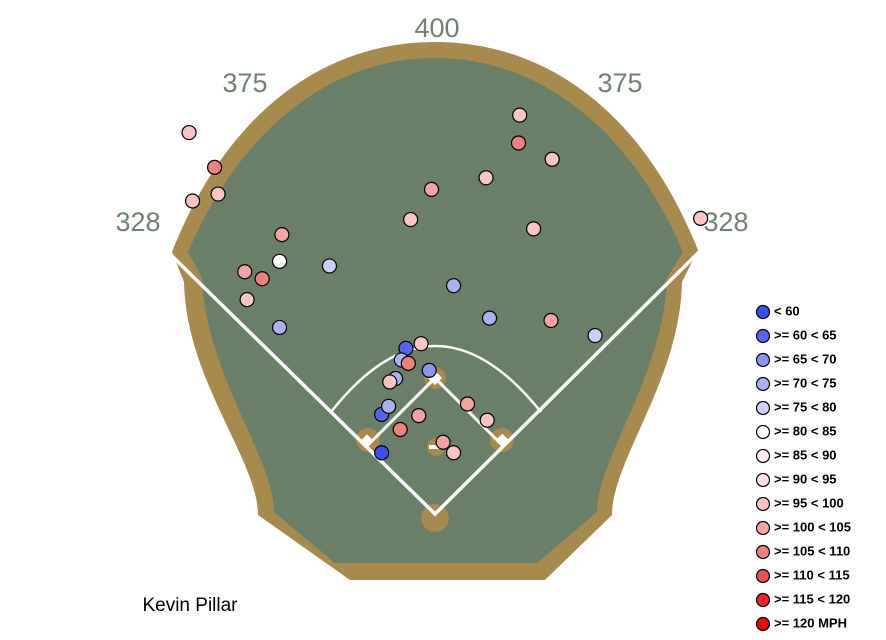 The height and width of the screenshot is (640, 886). Describe the element at coordinates (812, 526) in the screenshot. I see `legend-label: >= 100 < 105` at that location.